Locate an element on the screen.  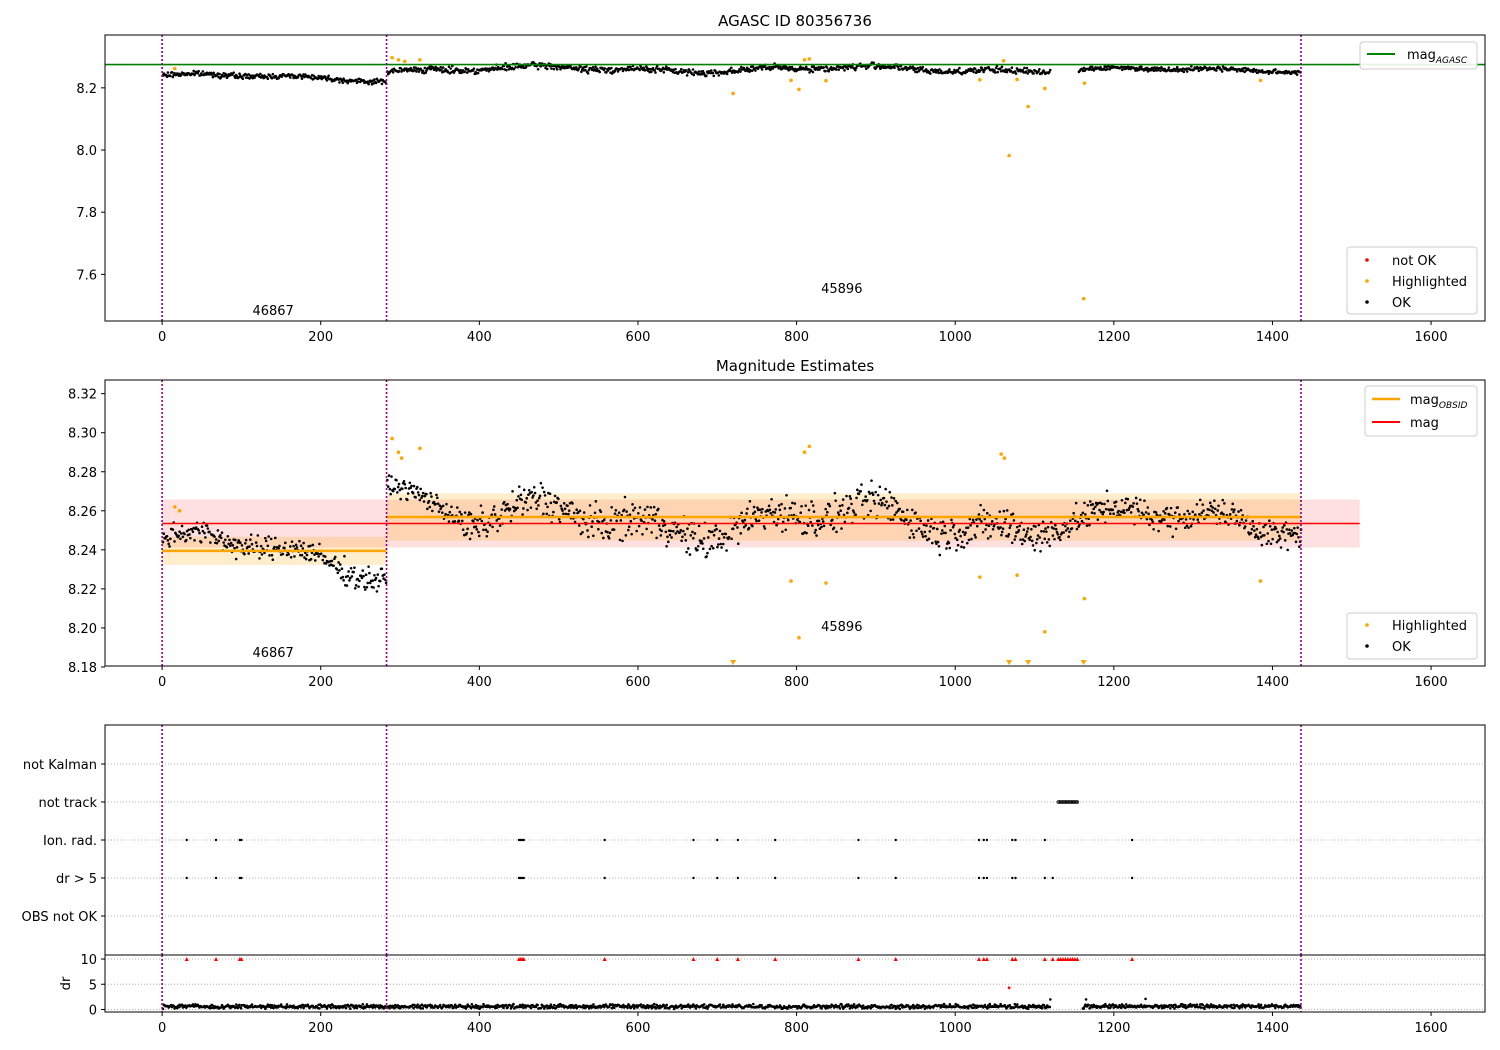
x-tick-label: 200 is located at coordinates (320, 682).